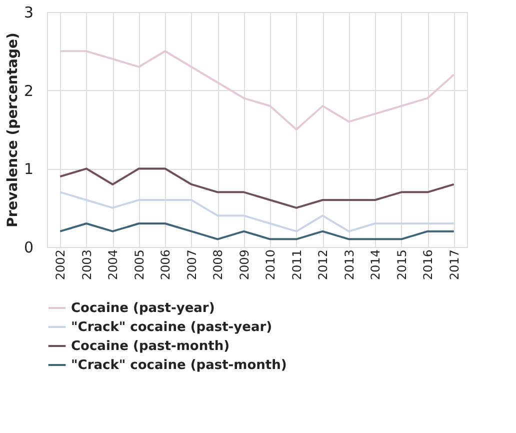  What do you see at coordinates (191, 265) in the screenshot?
I see `x-tick-label: 2007` at bounding box center [191, 265].